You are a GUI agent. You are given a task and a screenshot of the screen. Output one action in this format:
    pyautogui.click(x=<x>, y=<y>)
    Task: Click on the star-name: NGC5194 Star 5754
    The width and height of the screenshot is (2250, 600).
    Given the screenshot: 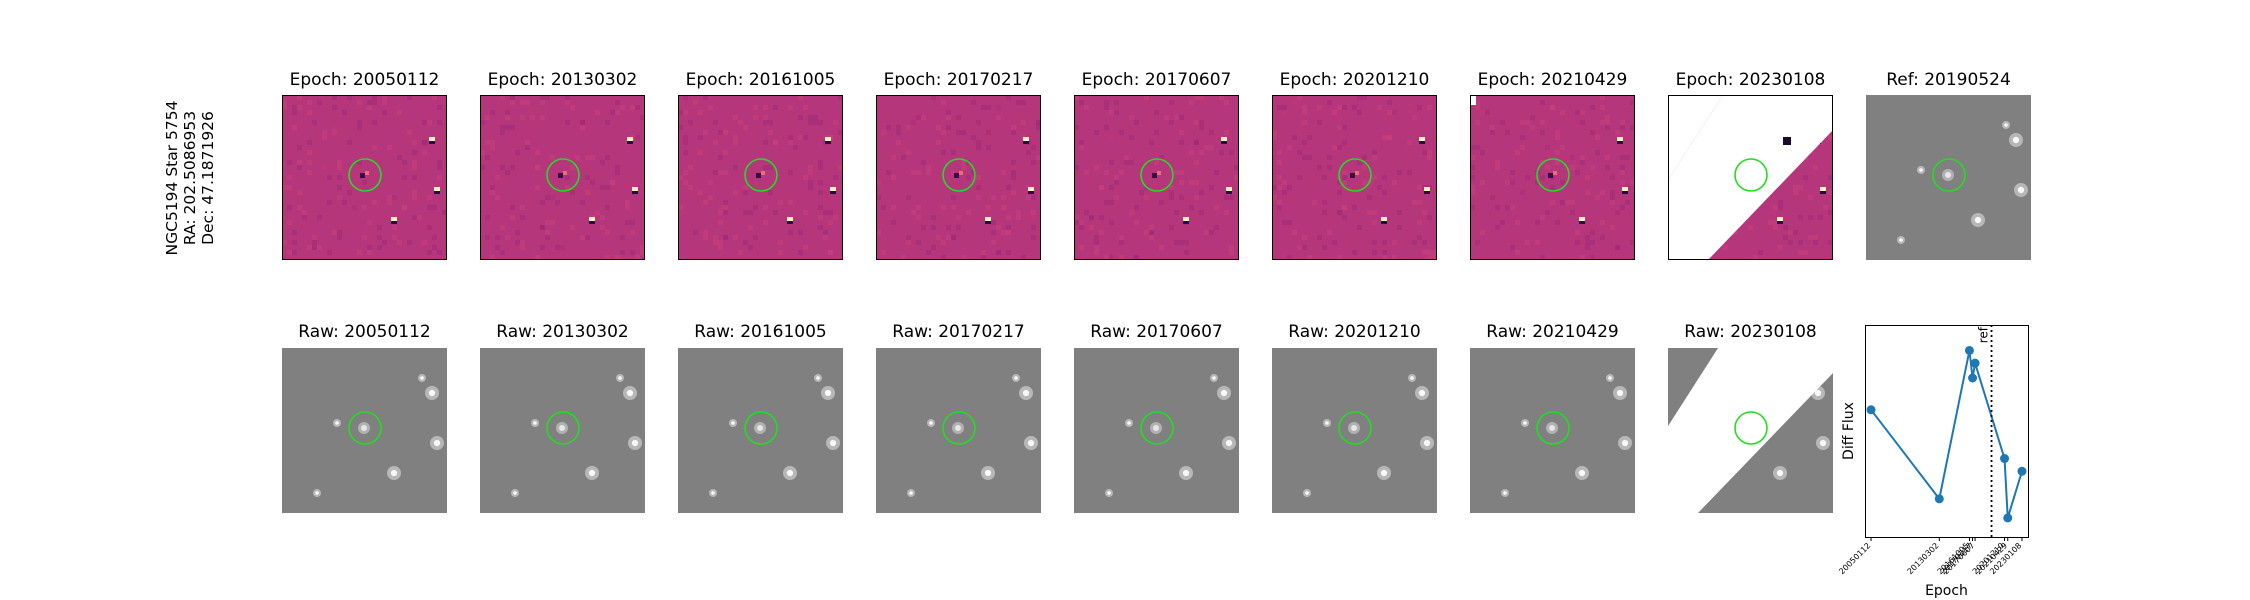 What is the action you would take?
    pyautogui.click(x=172, y=178)
    